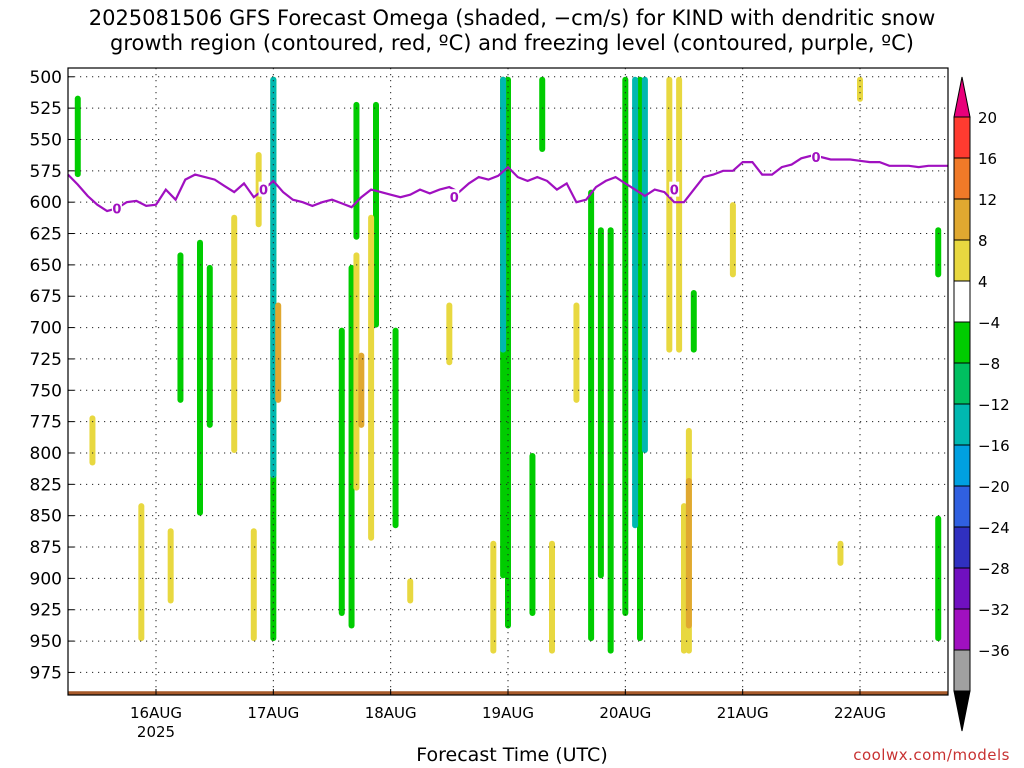 The width and height of the screenshot is (1024, 768). I want to click on y-tick-label: 950, so click(46, 642).